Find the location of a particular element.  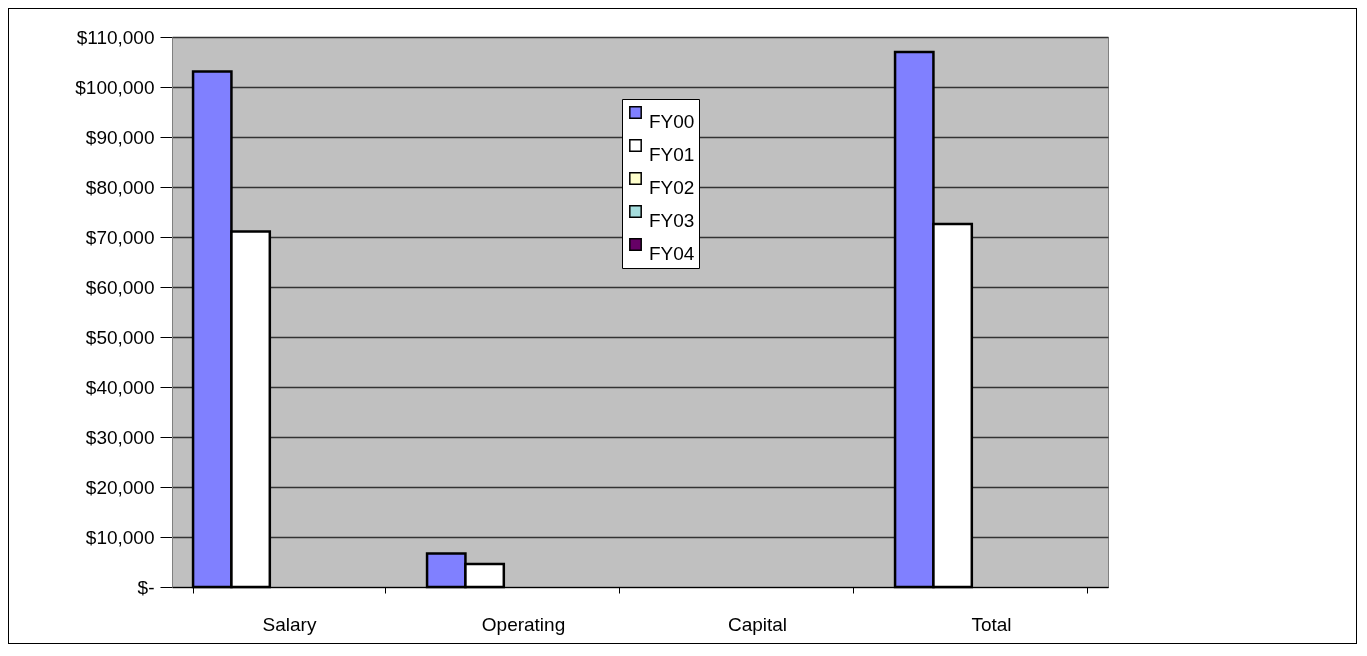

legend-label: FY01 is located at coordinates (672, 154).